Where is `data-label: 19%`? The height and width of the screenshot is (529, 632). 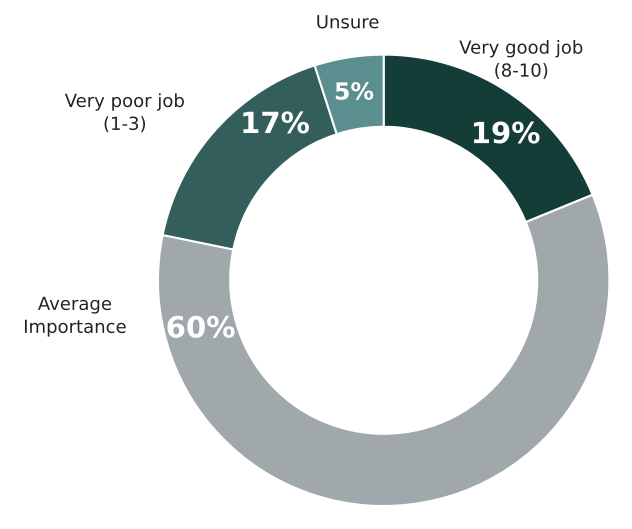
data-label: 19% is located at coordinates (507, 132).